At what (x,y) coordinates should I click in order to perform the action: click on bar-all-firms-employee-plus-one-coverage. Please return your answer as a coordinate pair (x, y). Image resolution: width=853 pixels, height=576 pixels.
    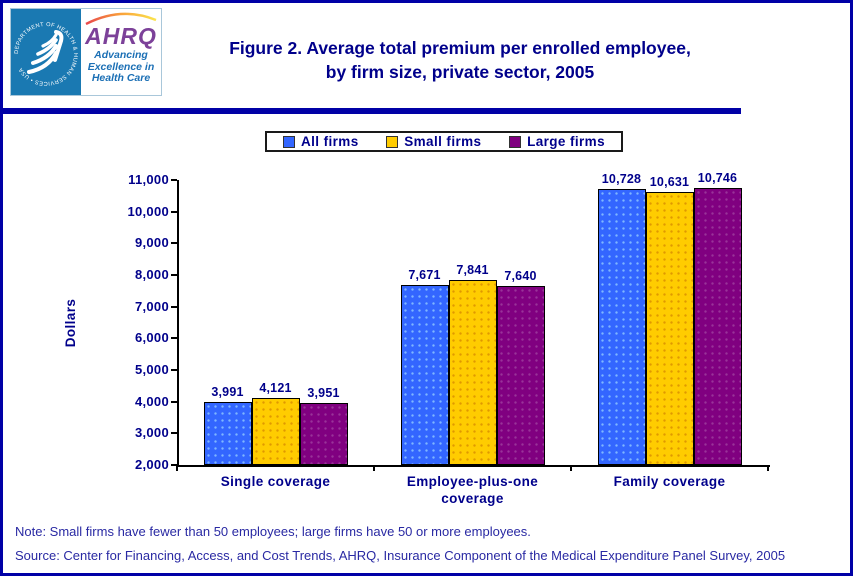
    Looking at the image, I should click on (424, 375).